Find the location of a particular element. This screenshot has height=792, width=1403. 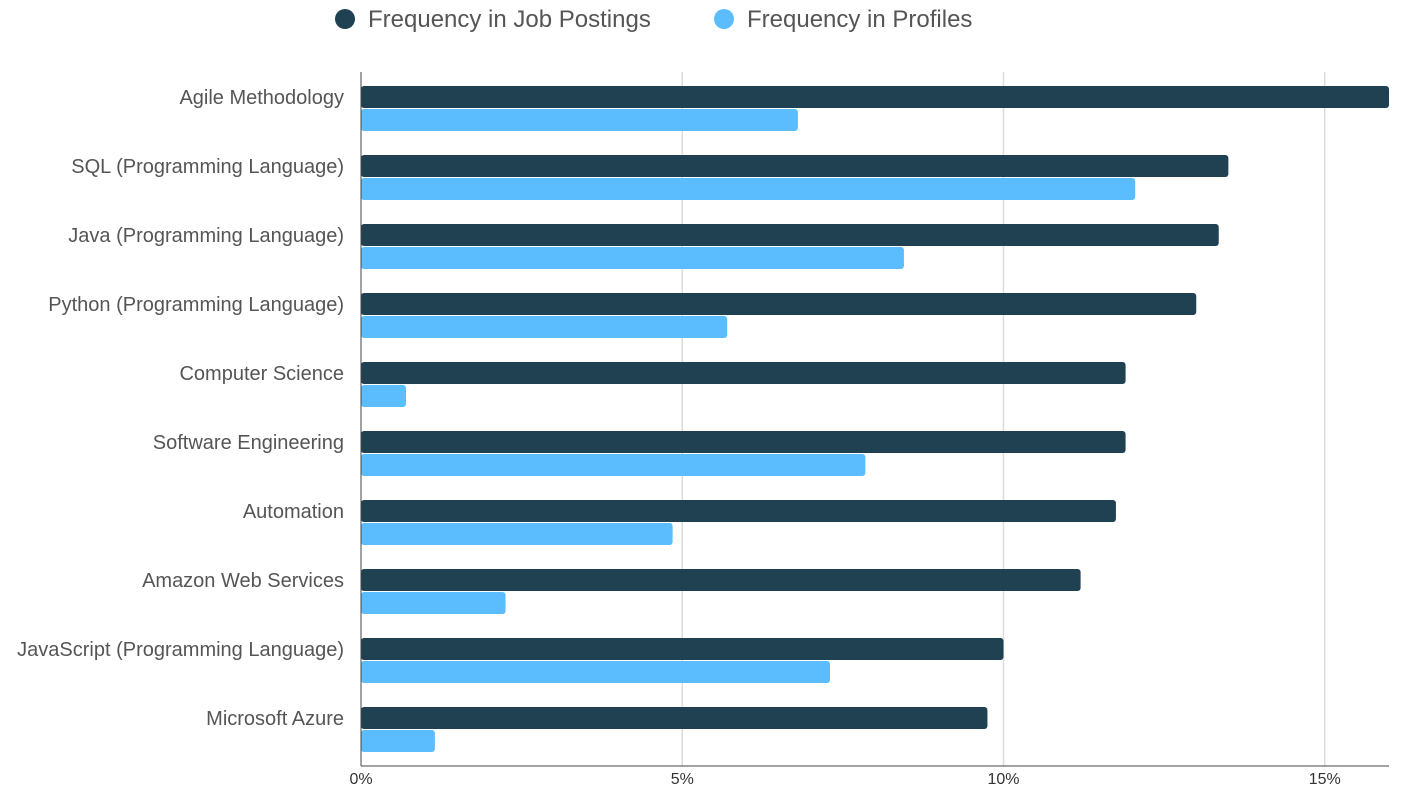

category-label: Java (Programming Language) is located at coordinates (206, 236).